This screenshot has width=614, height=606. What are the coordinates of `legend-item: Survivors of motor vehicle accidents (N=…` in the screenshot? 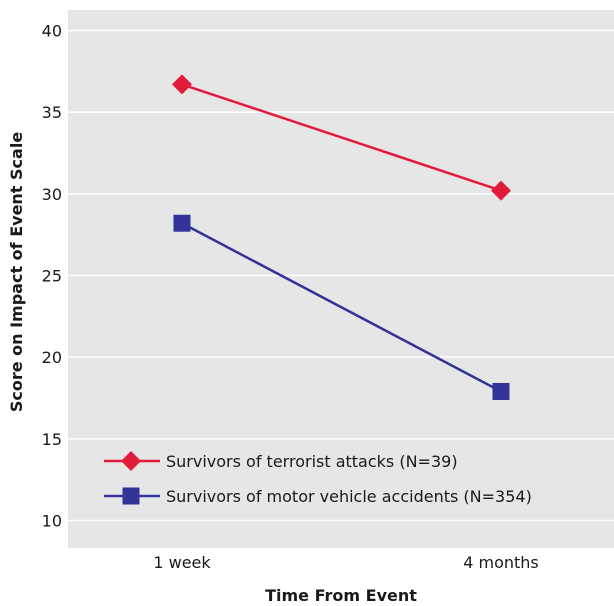 It's located at (318, 496).